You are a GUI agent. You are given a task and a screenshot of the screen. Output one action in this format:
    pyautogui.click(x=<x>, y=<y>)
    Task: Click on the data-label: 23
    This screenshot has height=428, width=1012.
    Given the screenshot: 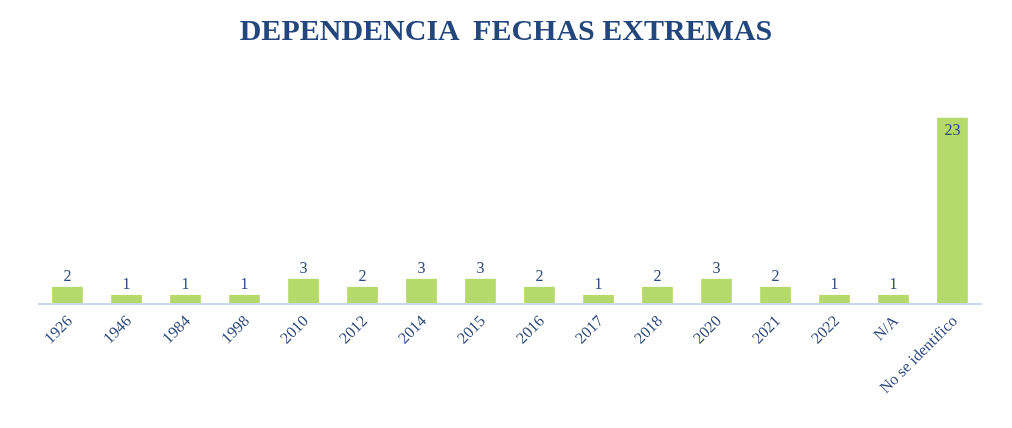 What is the action you would take?
    pyautogui.click(x=952, y=129)
    